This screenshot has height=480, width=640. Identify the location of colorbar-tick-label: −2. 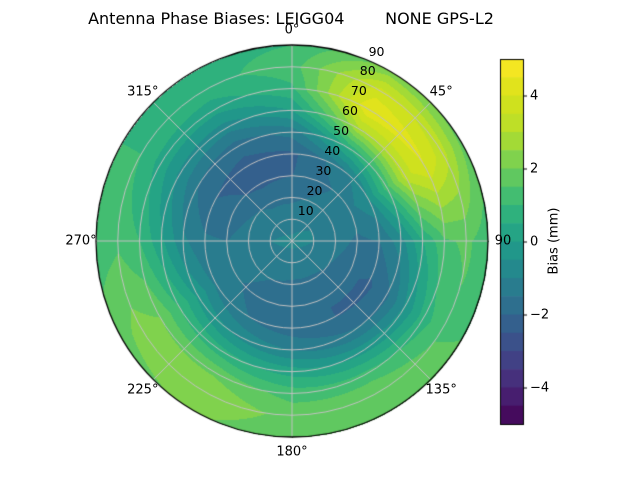
(540, 314).